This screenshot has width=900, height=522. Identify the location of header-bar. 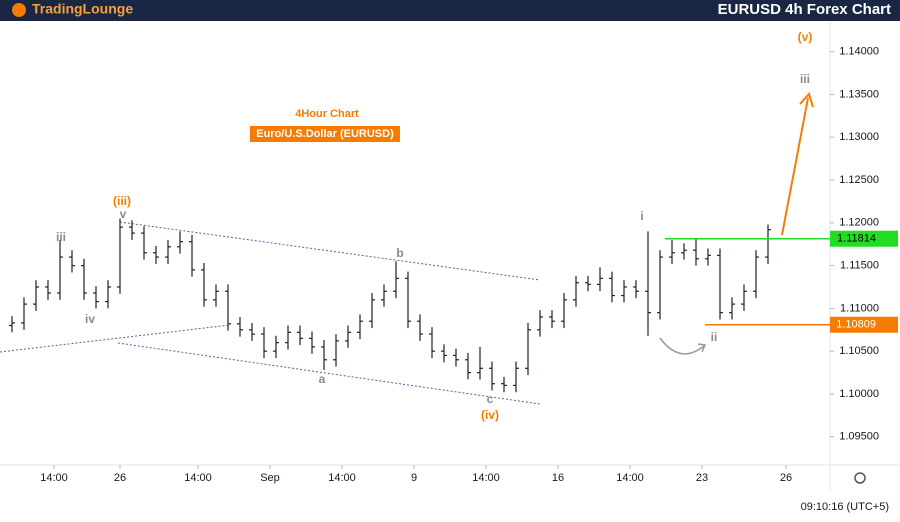
(450, 10).